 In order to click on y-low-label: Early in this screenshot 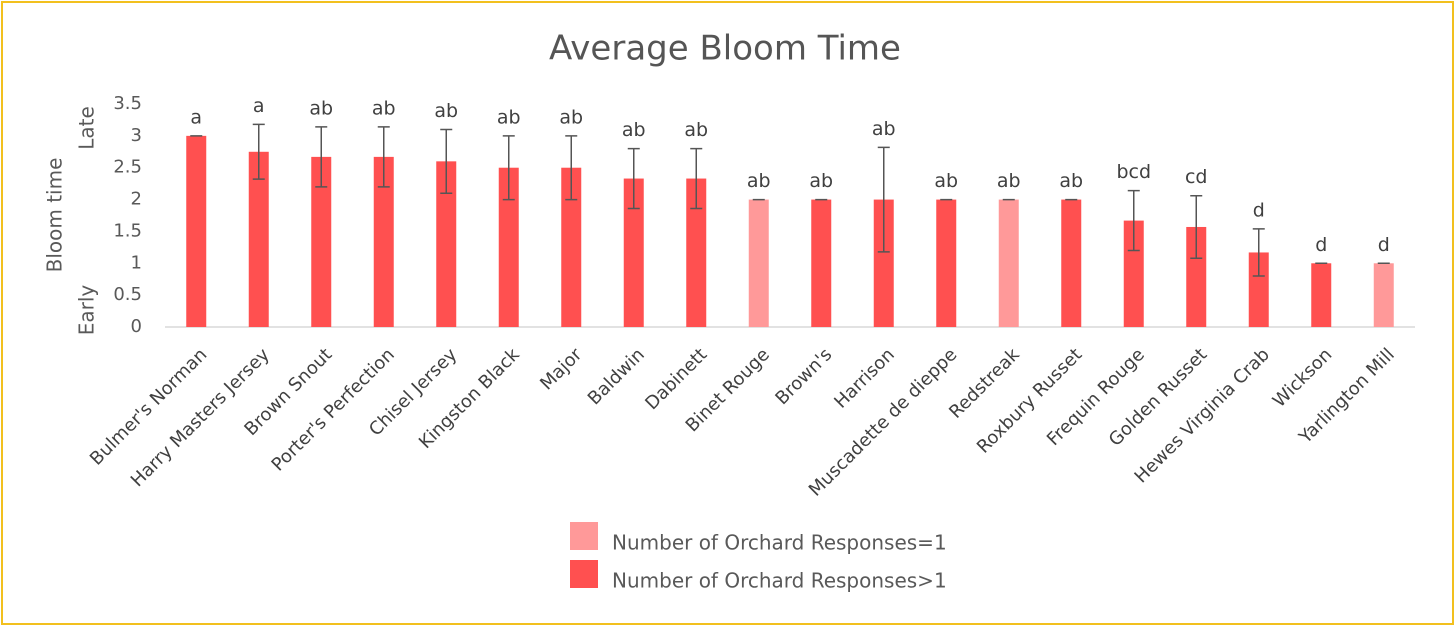, I will do `click(87, 310)`.